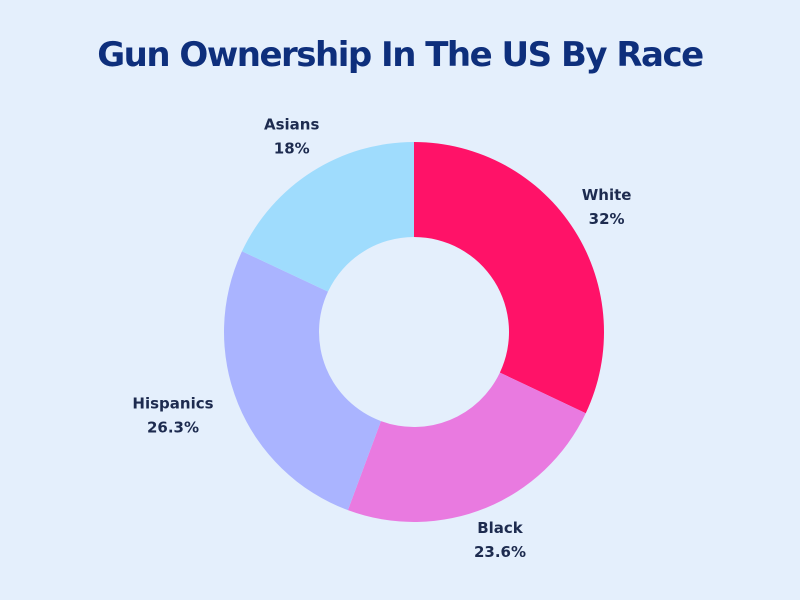  Describe the element at coordinates (607, 195) in the screenshot. I see `slice-label: White` at that location.